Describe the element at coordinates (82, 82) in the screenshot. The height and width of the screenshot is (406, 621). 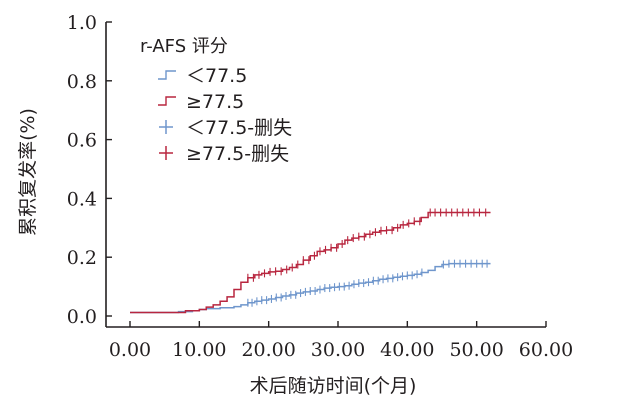
I see `y-tick-label: 0.8` at that location.